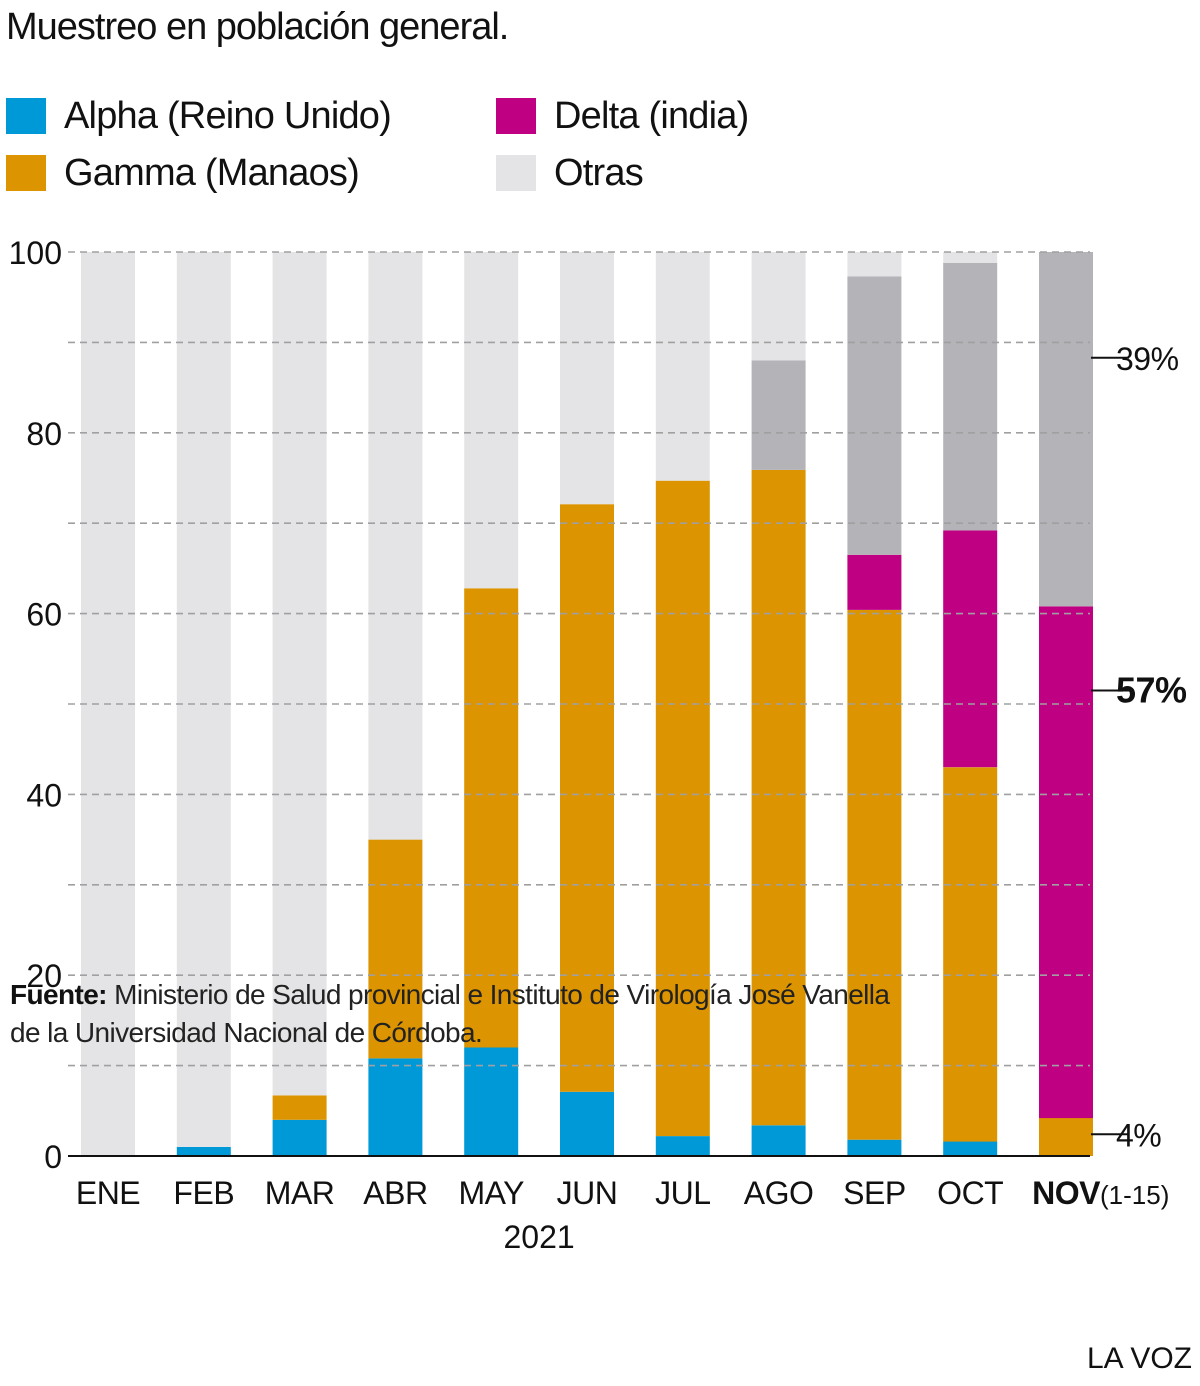 The image size is (1200, 1386). Describe the element at coordinates (1134, 1195) in the screenshot. I see `x-tick-suffix-nov: (1-15)` at that location.